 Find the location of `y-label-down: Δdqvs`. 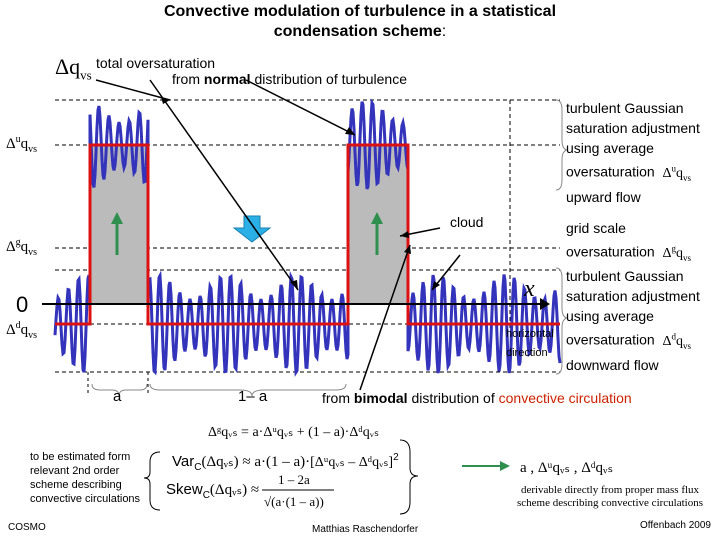

y-label-down: Δdqvs is located at coordinates (22, 330).